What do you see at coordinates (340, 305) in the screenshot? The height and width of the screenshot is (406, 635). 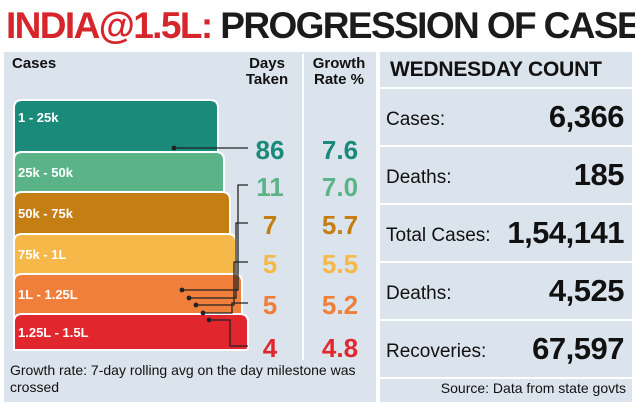 I see `growth-rate-value: 5.2` at bounding box center [340, 305].